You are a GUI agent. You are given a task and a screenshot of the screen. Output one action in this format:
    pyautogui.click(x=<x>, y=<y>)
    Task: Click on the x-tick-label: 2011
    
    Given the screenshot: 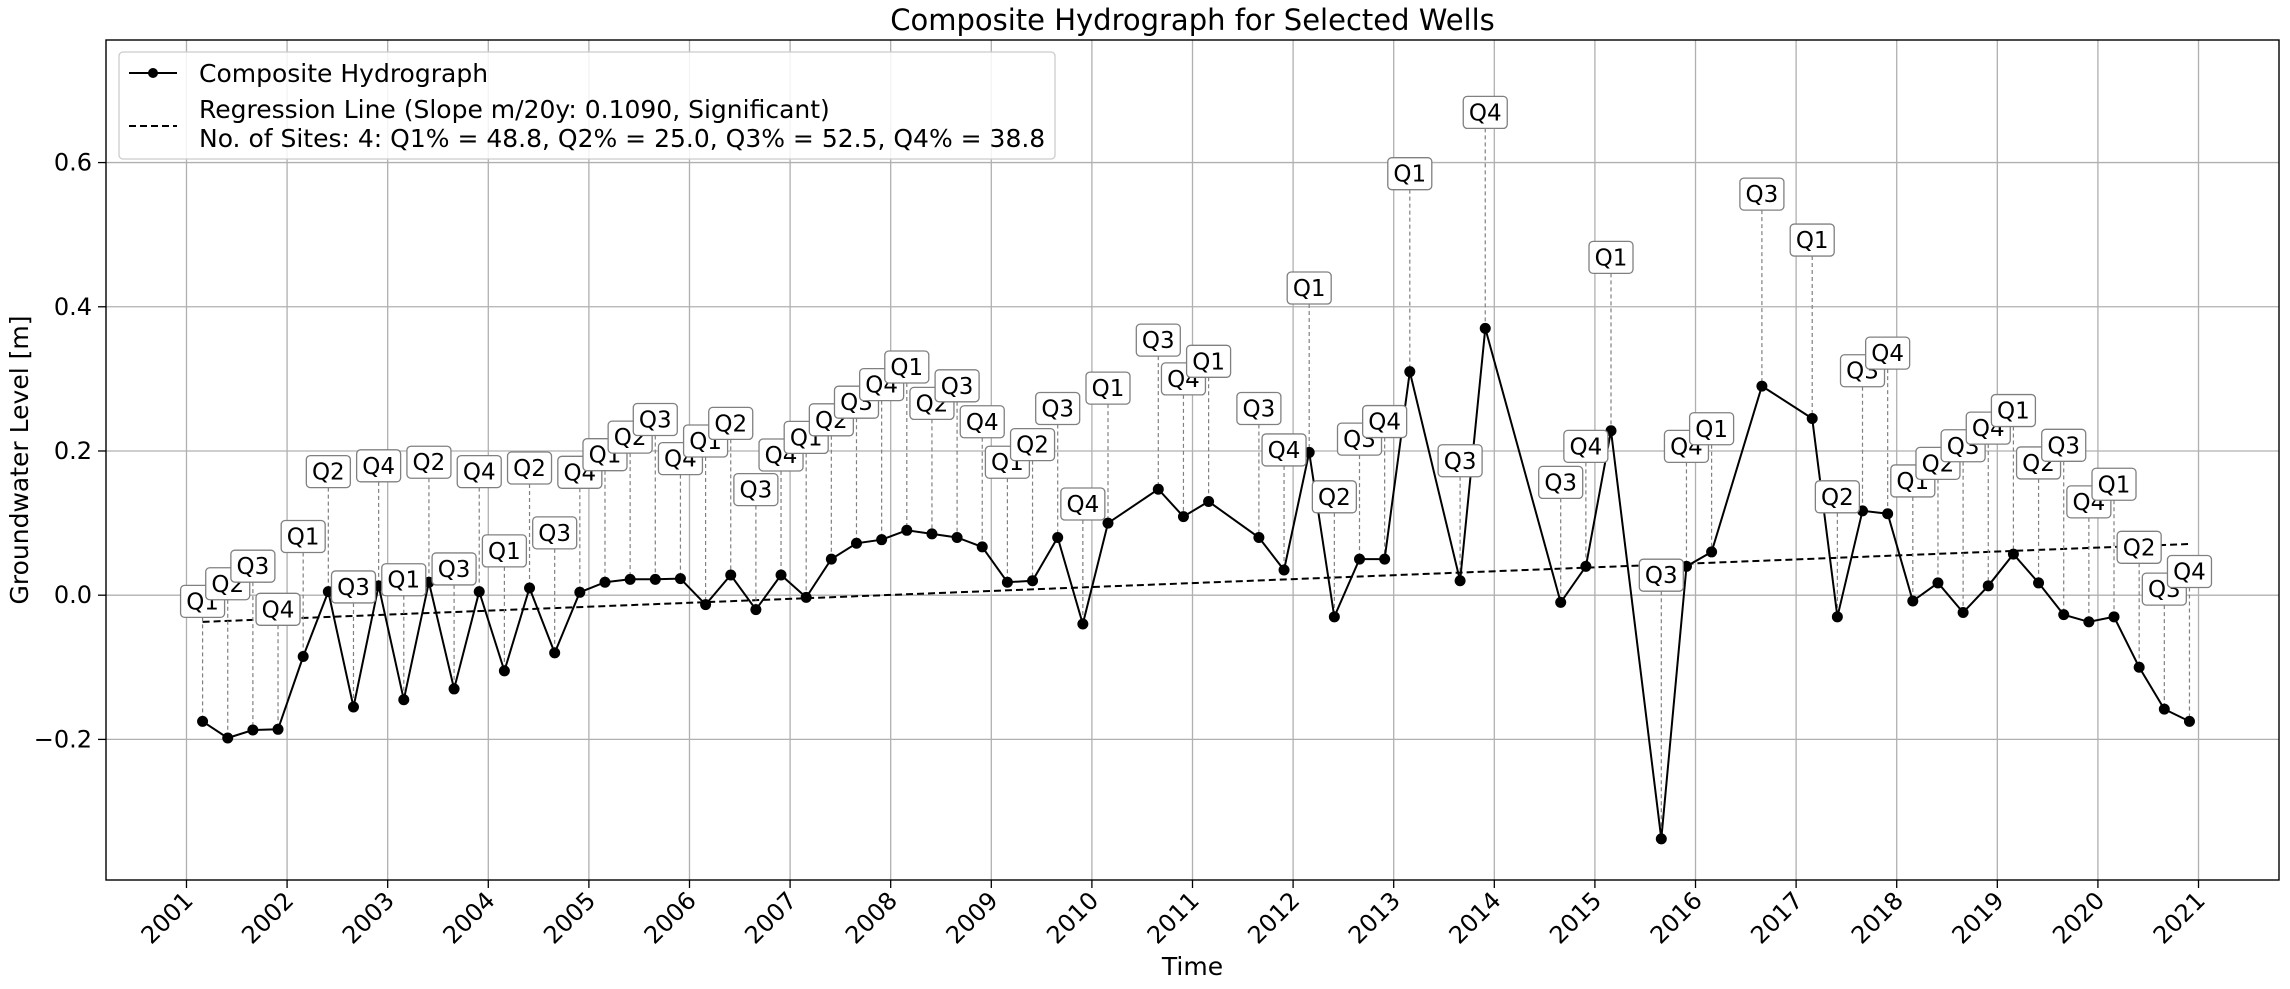 What is the action you would take?
    pyautogui.click(x=1173, y=917)
    